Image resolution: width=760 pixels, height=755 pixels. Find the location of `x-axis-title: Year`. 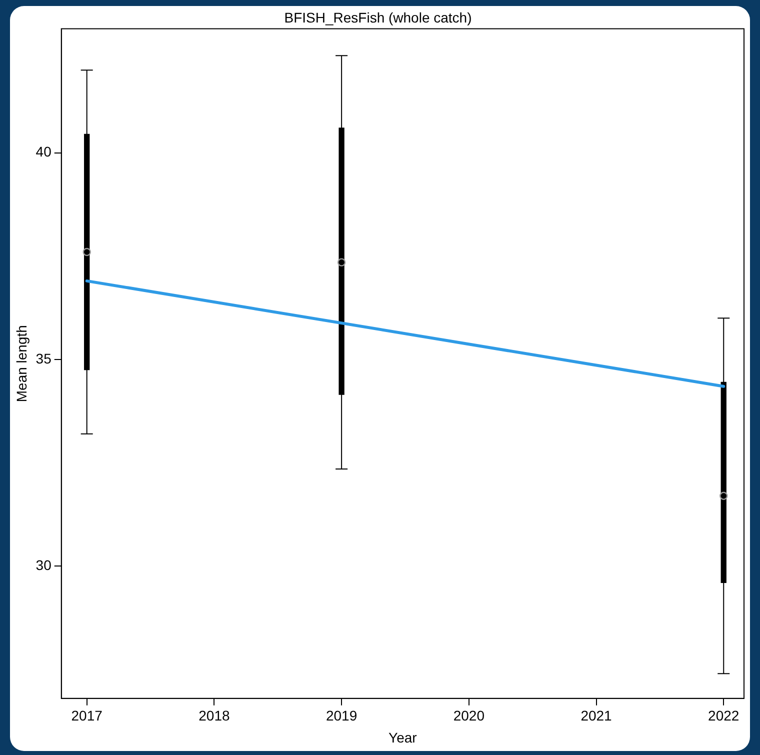

x-axis-title: Year is located at coordinates (403, 737).